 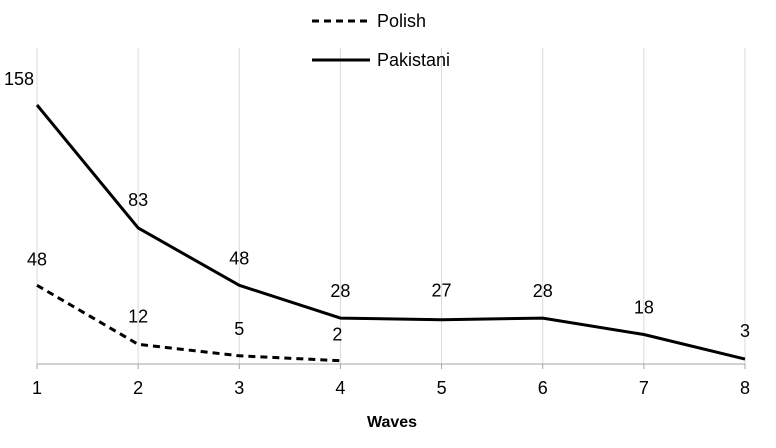 I want to click on x-tick-label-1: 1, so click(x=37, y=388).